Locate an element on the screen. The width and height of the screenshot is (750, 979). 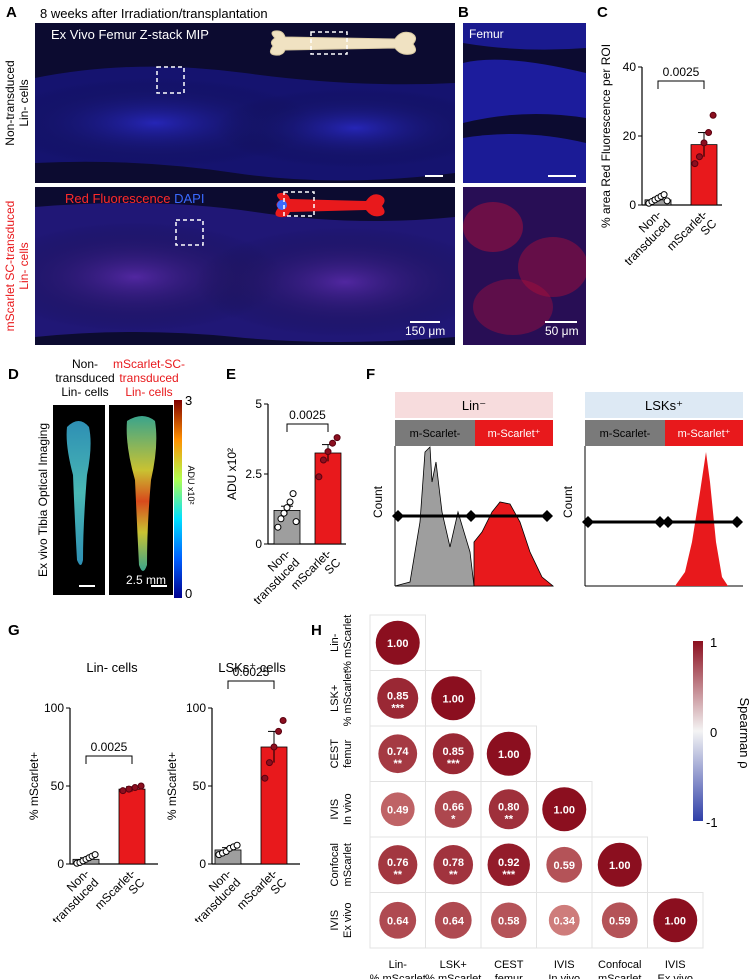
correlation-value: 0.85 is located at coordinates (453, 752).